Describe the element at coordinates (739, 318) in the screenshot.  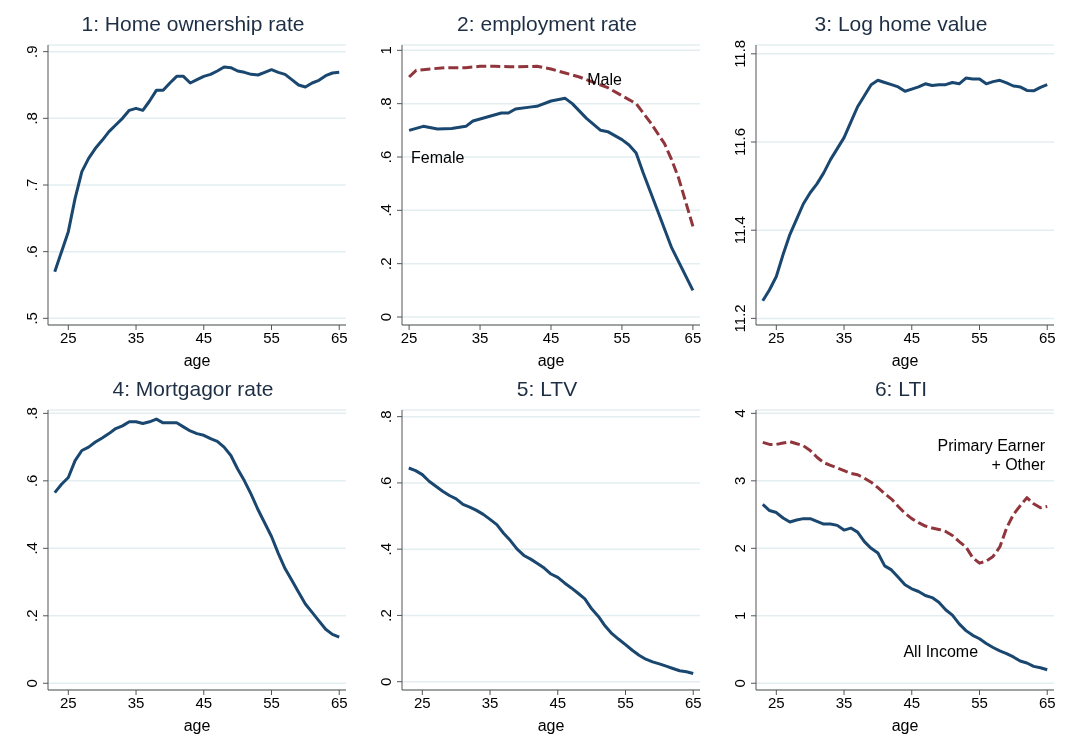
I see `y-tick-label: 11.2` at that location.